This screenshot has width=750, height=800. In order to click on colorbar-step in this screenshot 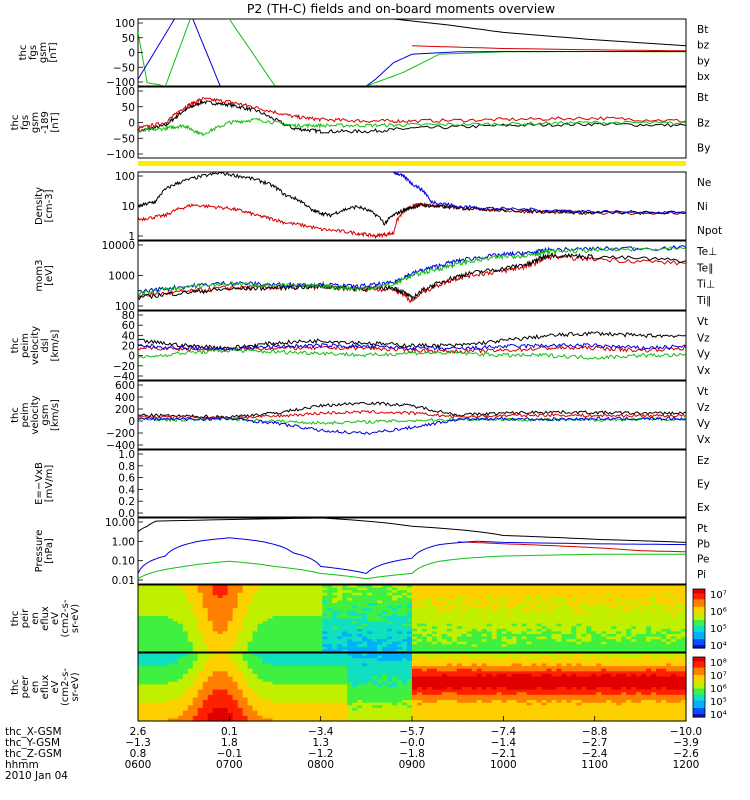, I will do `click(699, 622)`.